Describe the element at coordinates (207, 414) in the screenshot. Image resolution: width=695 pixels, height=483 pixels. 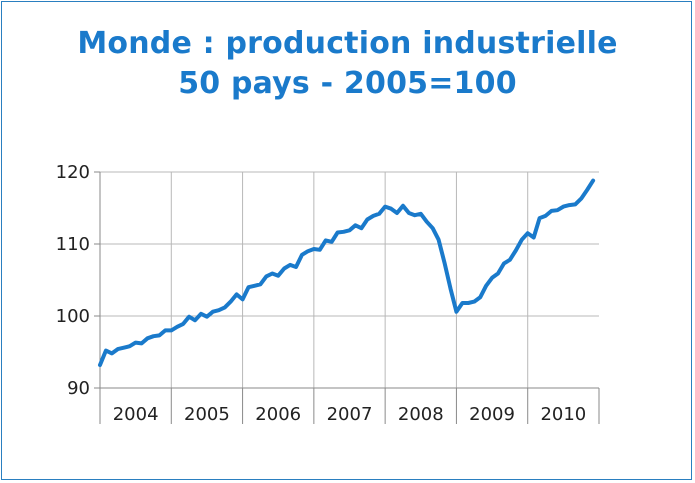
I see `x-category-label: 2005` at that location.